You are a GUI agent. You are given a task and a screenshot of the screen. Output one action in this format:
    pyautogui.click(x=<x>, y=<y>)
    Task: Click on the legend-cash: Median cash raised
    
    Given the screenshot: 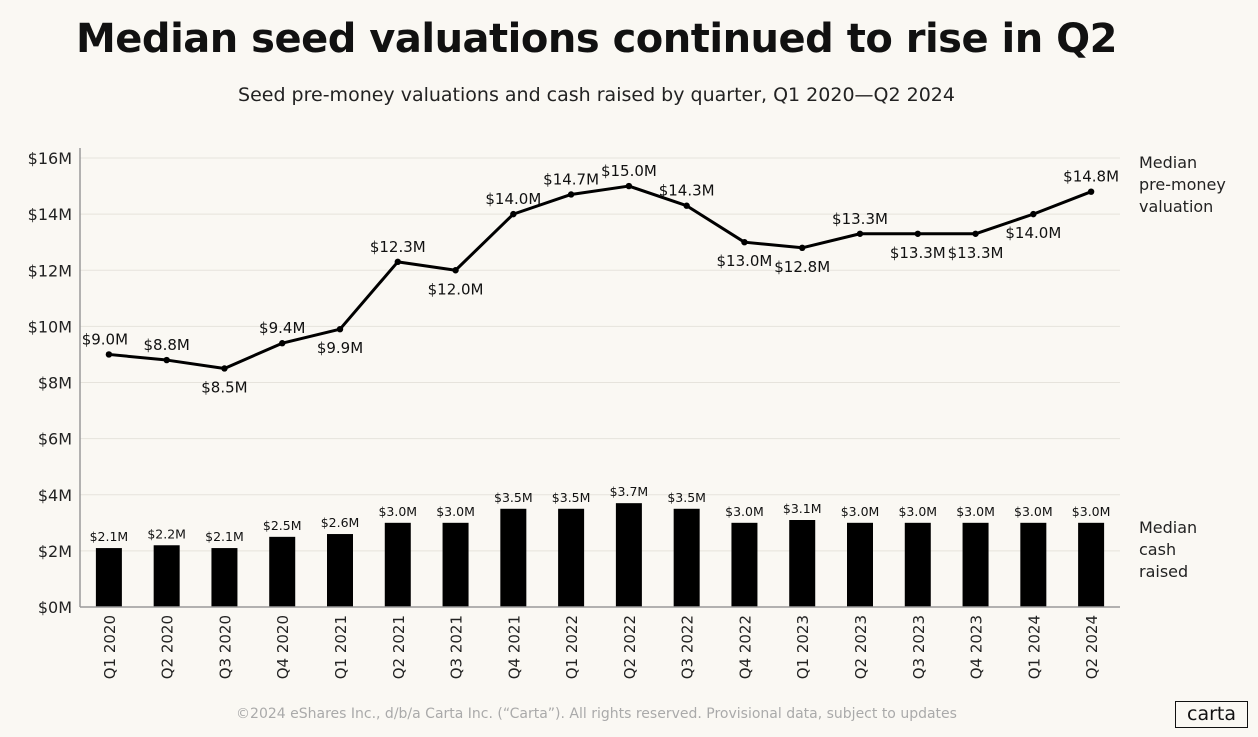 What is the action you would take?
    pyautogui.click(x=1168, y=550)
    